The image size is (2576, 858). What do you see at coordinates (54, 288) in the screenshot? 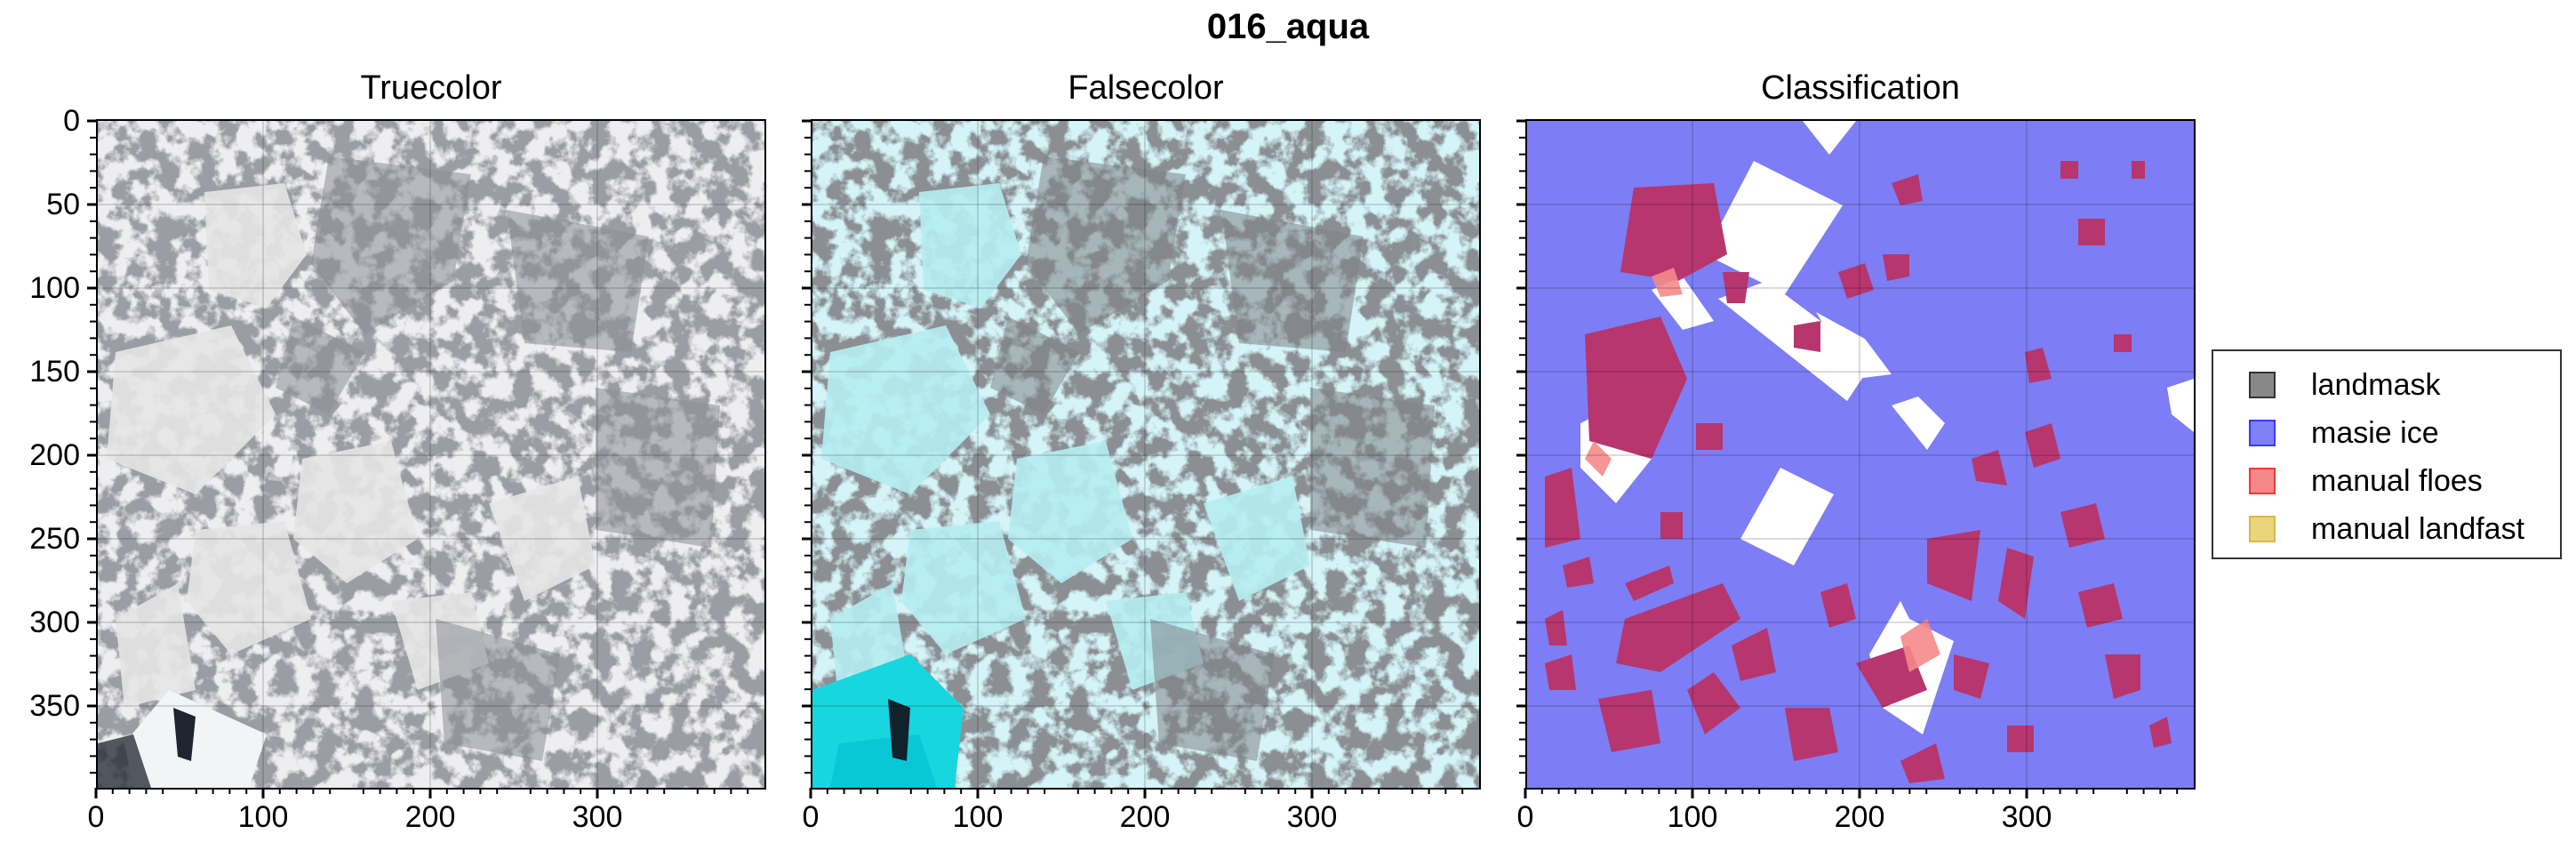
I see `ytick-label: 100` at bounding box center [54, 288].